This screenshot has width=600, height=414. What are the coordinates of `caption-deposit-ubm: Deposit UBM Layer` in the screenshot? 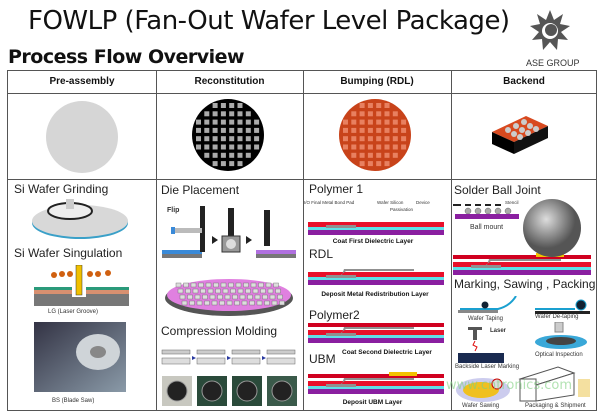 It's located at (372, 402).